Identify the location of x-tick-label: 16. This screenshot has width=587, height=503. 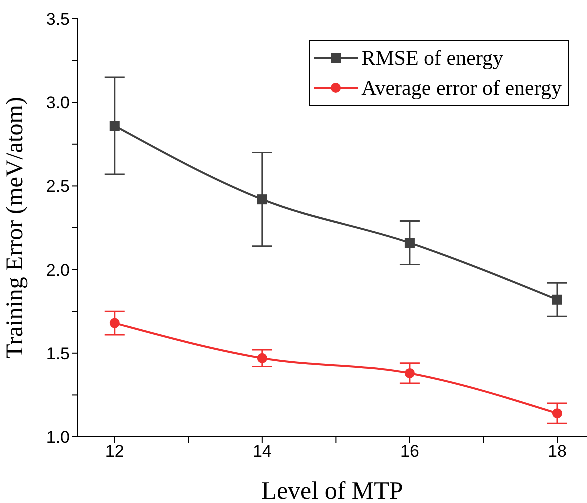
(410, 452).